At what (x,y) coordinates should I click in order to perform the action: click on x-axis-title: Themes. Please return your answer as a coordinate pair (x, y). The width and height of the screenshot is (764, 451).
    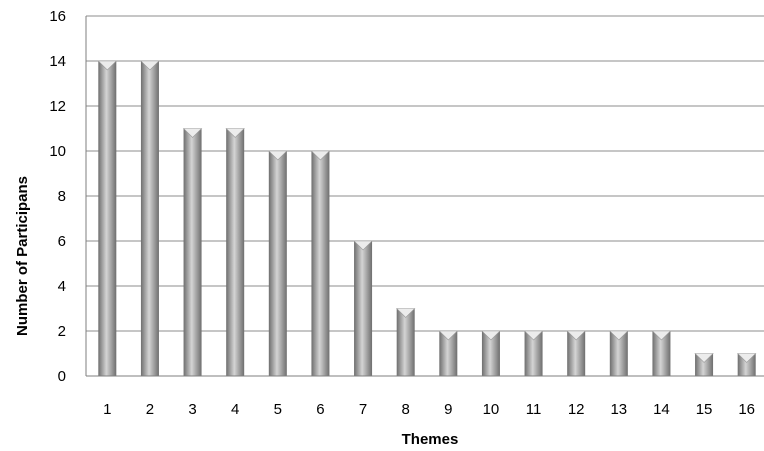
    Looking at the image, I should click on (430, 439).